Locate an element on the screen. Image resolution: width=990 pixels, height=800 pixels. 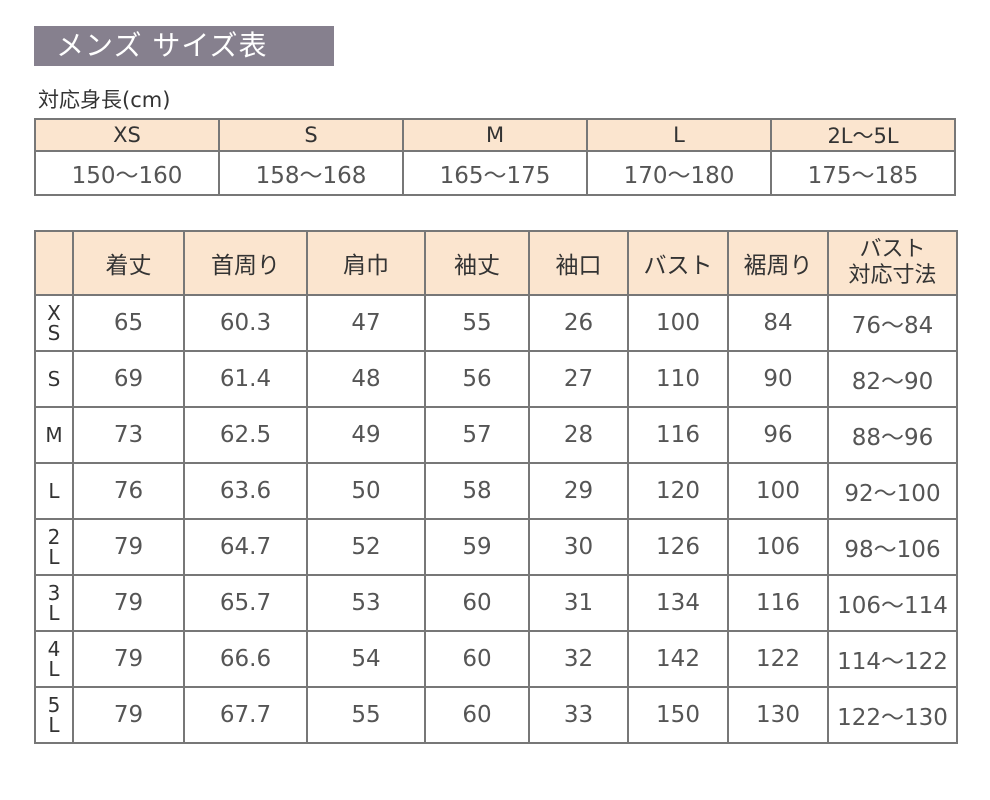
value-cell: 150 is located at coordinates (678, 715).